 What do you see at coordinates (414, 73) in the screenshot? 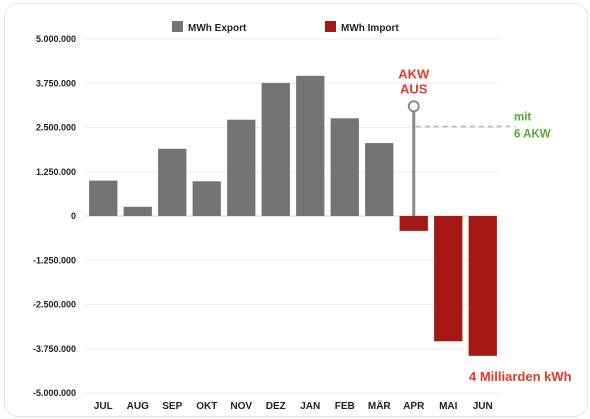
I see `akw-aus-label-line1: AKW` at bounding box center [414, 73].